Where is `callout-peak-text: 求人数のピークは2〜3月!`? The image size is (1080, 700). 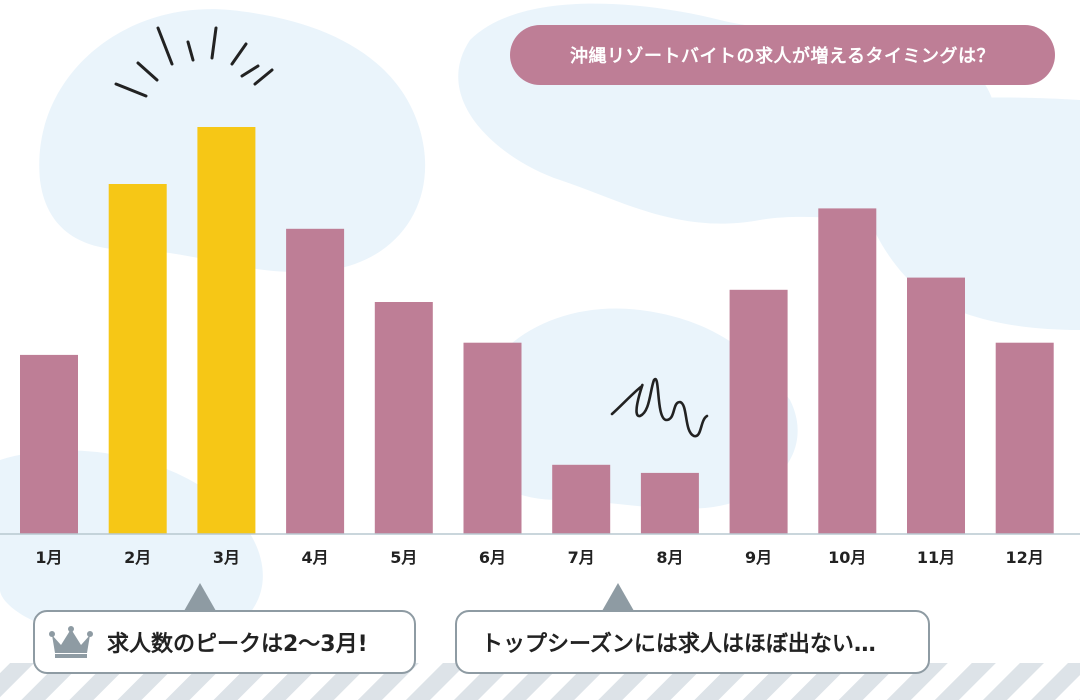 callout-peak-text: 求人数のピークは2〜3月! is located at coordinates (237, 644).